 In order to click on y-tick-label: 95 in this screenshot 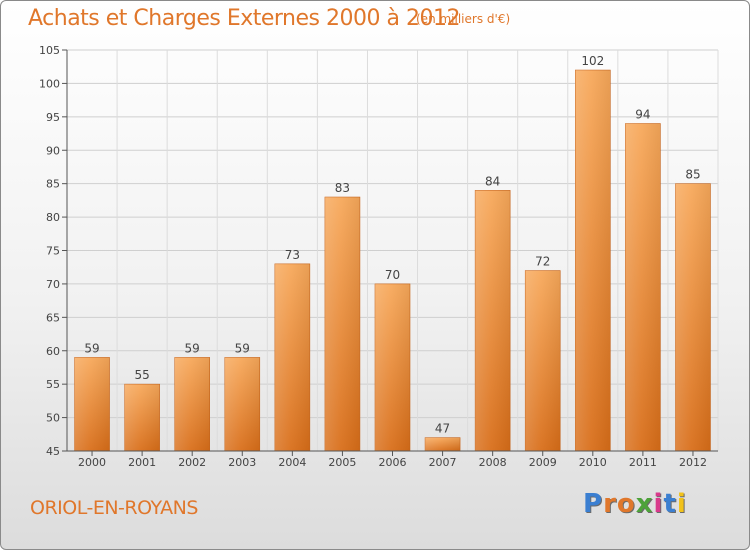, I will do `click(53, 117)`.